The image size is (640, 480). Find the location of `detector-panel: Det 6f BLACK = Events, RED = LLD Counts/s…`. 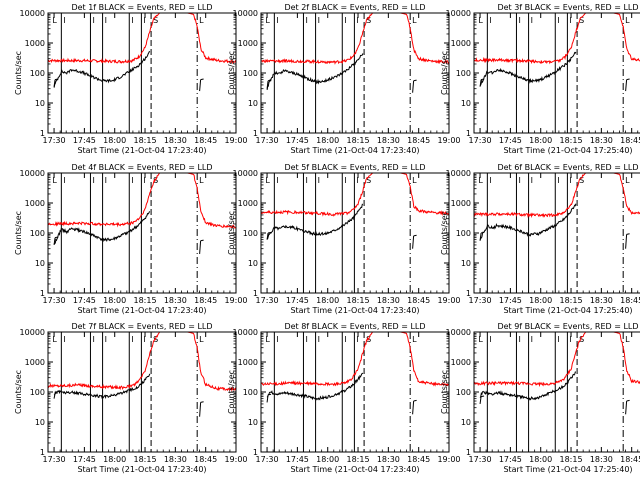

detector-panel: Det 6f BLACK = Events, RED = LLD Counts/s… is located at coordinates (540, 239).